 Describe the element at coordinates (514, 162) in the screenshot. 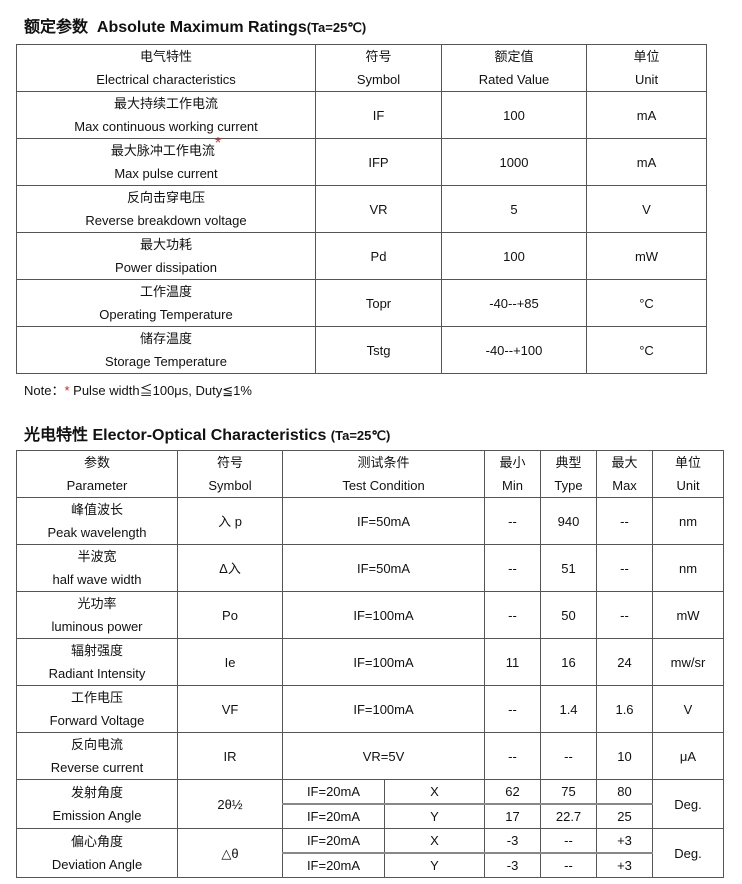

I see `value-cell: 1000` at that location.